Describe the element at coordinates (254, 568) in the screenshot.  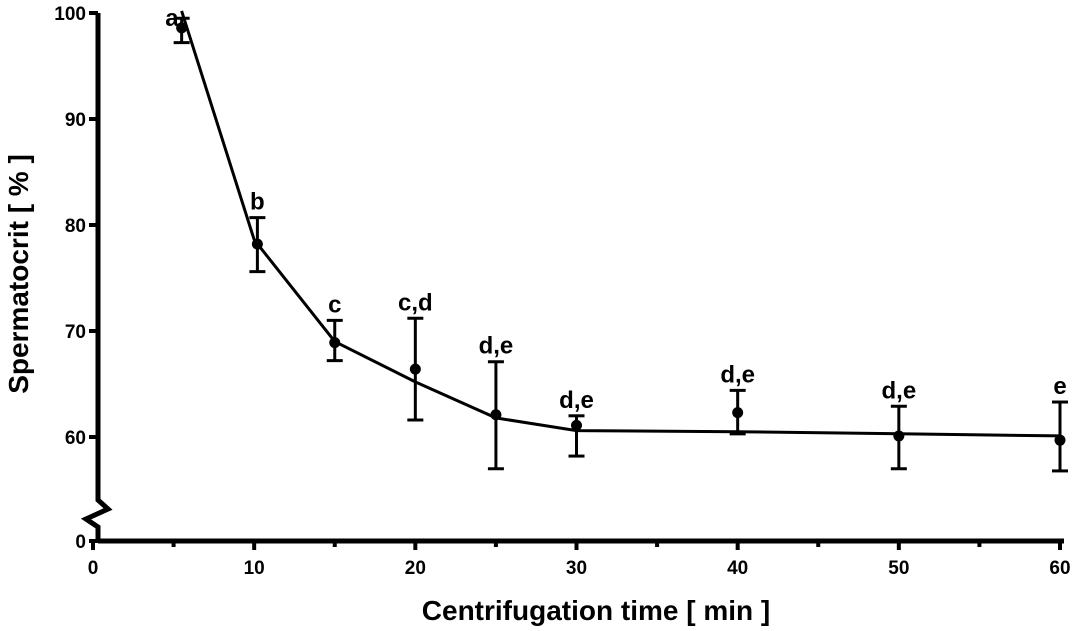
I see `x-tick-label: 10` at that location.